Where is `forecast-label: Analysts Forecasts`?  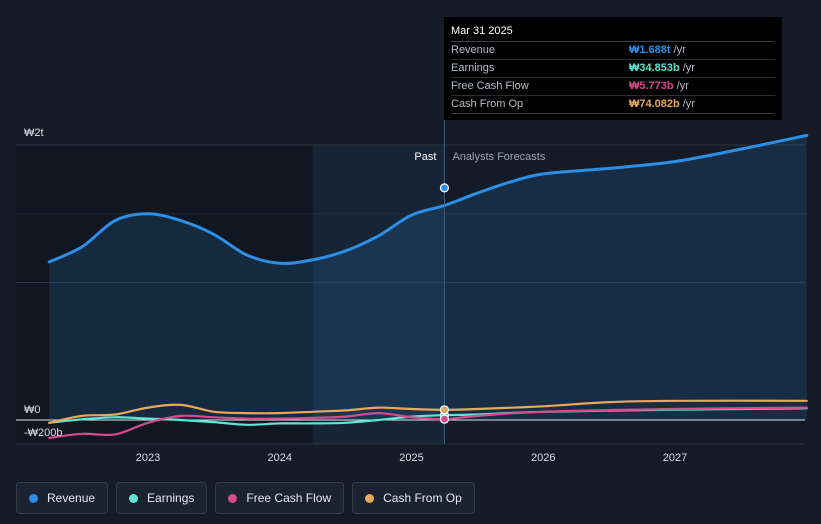
forecast-label: Analysts Forecasts is located at coordinates (498, 157).